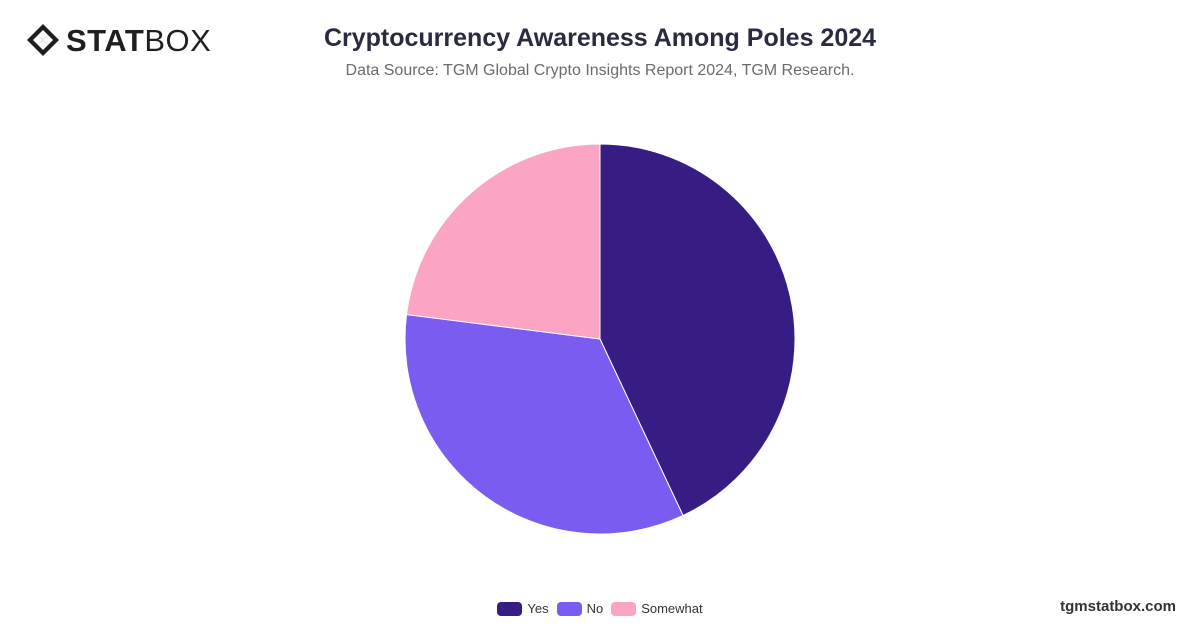 This screenshot has height=628, width=1200. What do you see at coordinates (503, 241) in the screenshot?
I see `pie-slice-somewhat` at bounding box center [503, 241].